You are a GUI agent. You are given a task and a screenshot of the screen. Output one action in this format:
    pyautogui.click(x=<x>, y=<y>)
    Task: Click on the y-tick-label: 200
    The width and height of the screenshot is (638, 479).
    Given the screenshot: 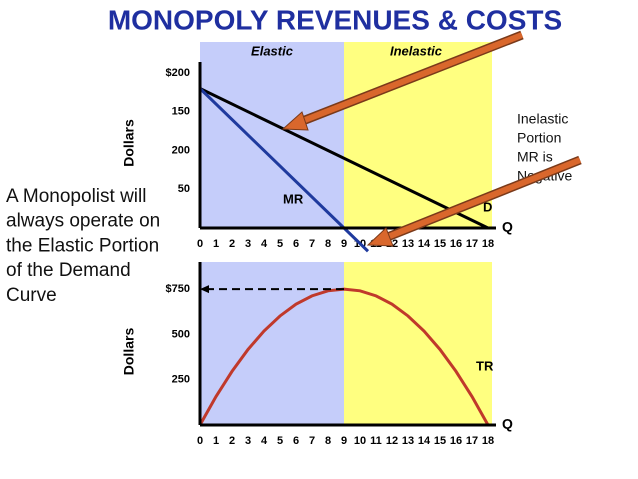 What is the action you would take?
    pyautogui.click(x=181, y=150)
    